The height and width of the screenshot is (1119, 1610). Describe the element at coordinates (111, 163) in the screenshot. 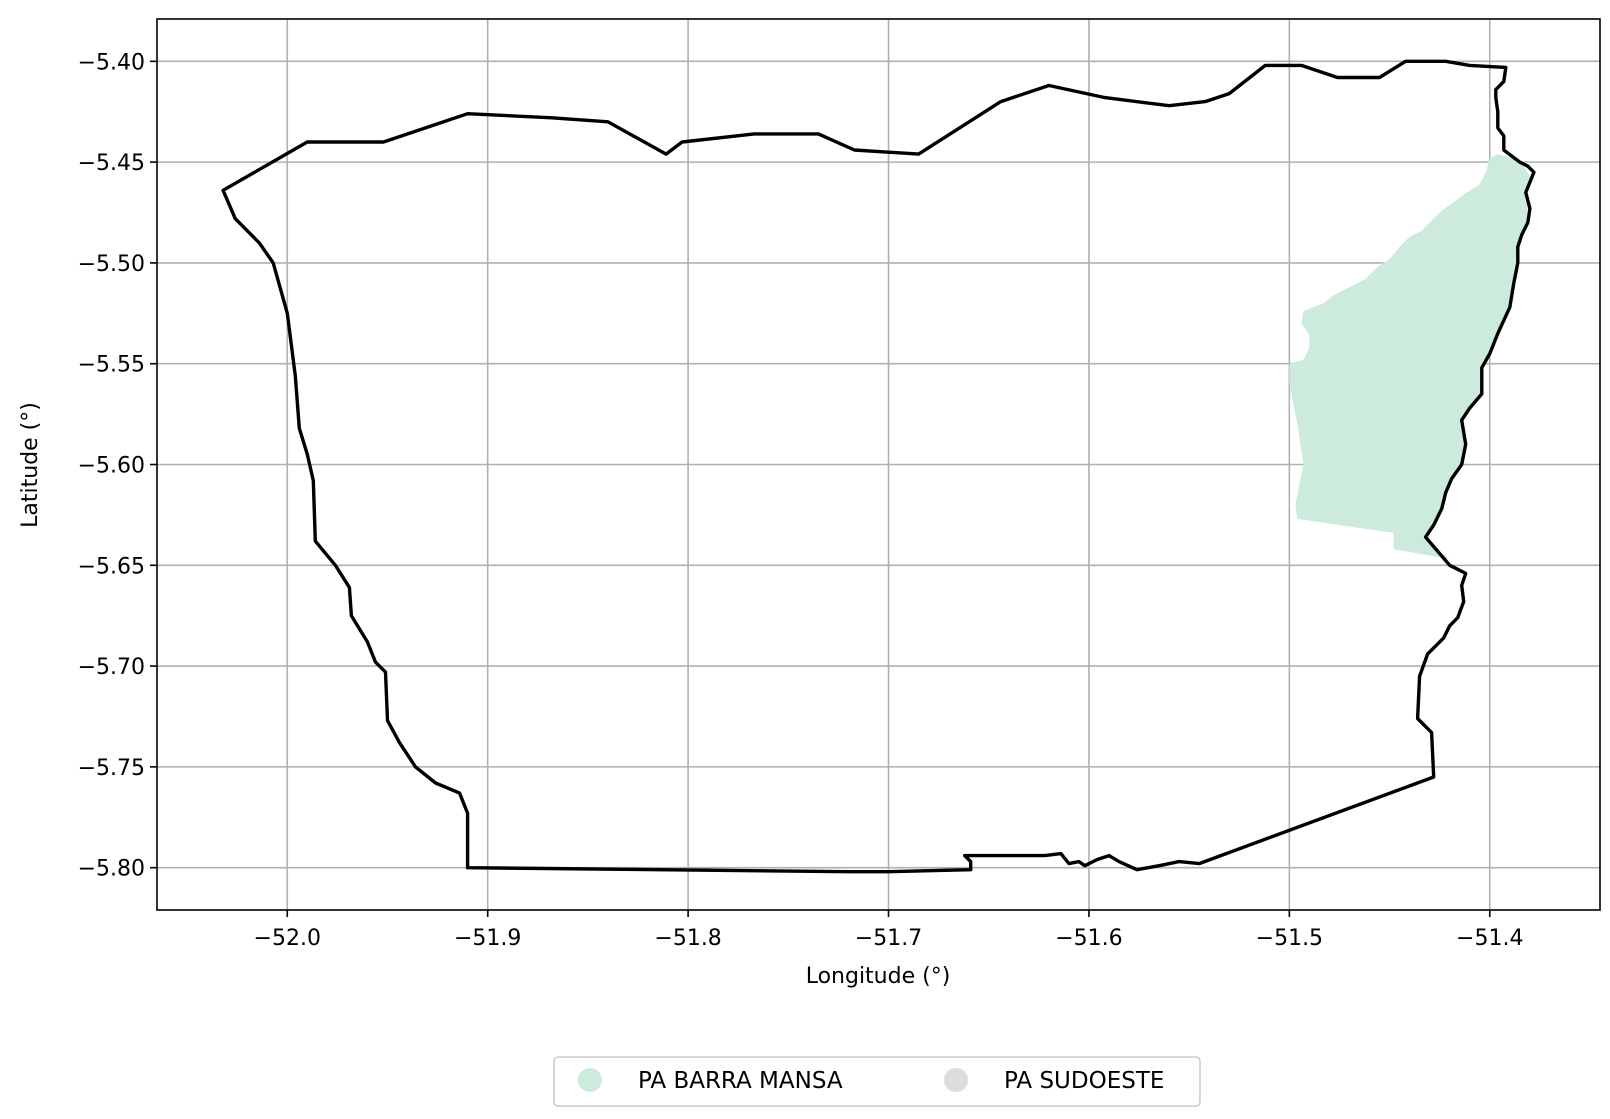

I see `y-tick-label: −5.45` at that location.